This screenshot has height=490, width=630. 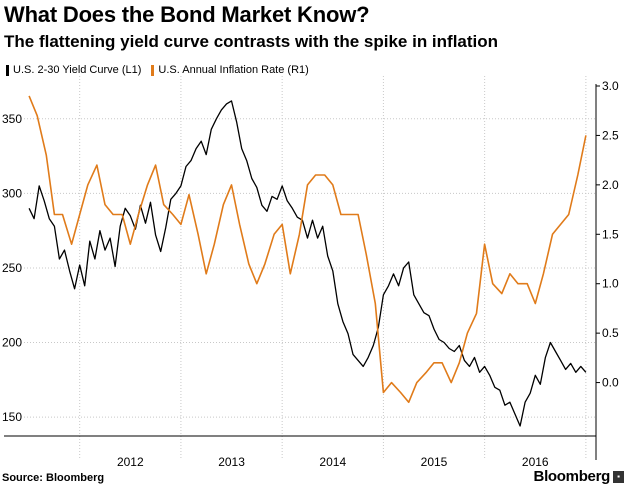 I want to click on y-right-tick-label: 1.0, so click(x=610, y=284).